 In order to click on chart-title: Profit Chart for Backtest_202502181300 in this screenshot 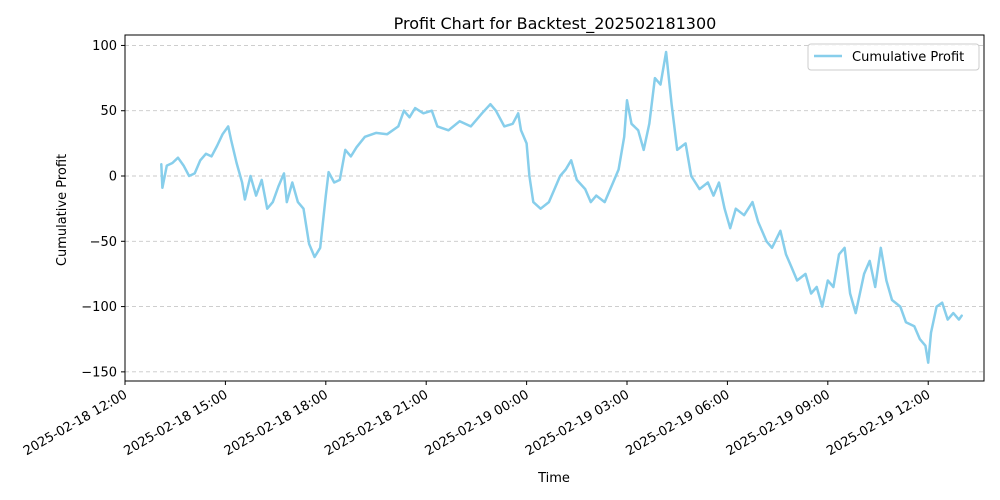, I will do `click(555, 24)`.